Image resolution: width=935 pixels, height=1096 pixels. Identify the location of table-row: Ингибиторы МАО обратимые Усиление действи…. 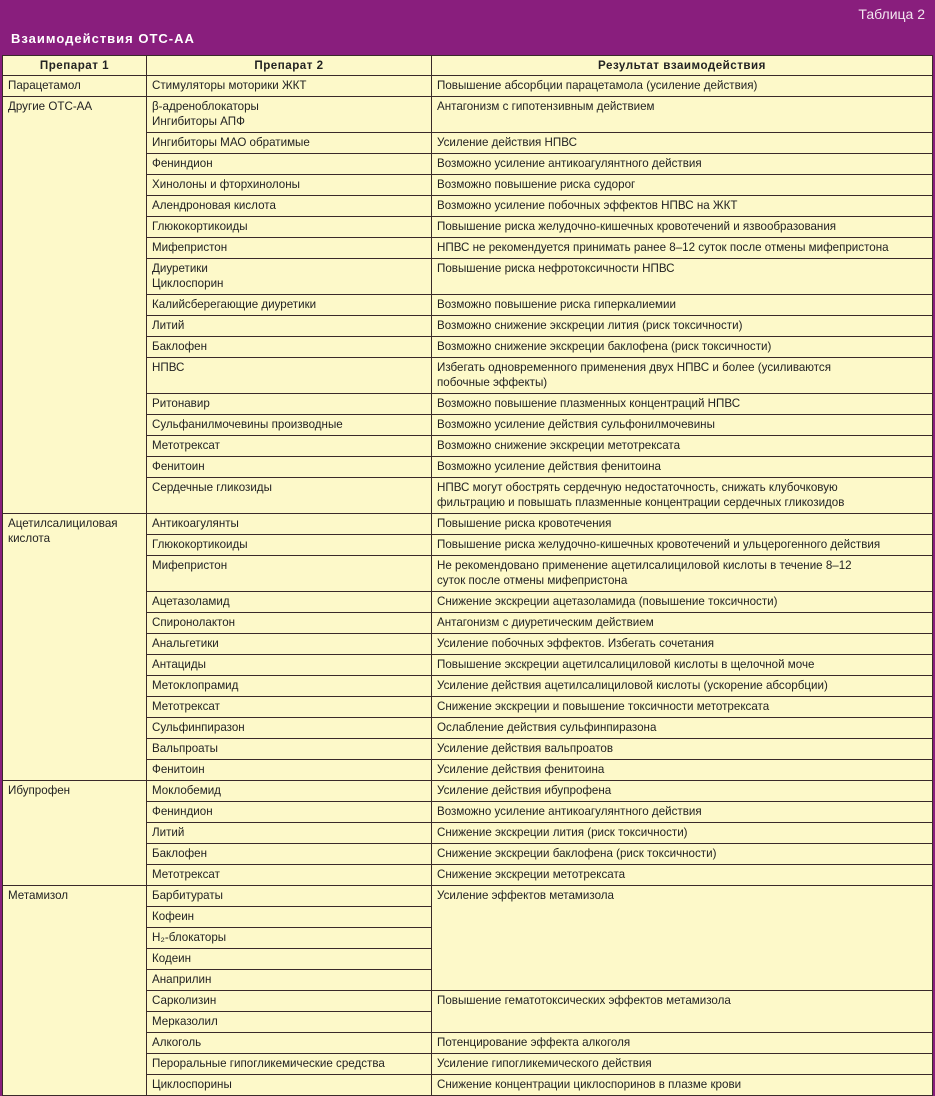
(468, 143).